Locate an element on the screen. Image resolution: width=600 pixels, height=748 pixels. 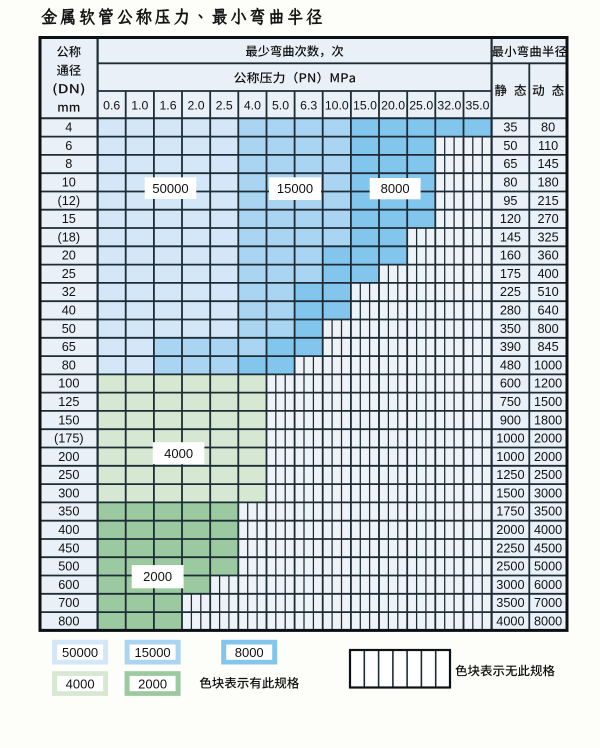
svg-text: 10 is located at coordinates (69, 183).